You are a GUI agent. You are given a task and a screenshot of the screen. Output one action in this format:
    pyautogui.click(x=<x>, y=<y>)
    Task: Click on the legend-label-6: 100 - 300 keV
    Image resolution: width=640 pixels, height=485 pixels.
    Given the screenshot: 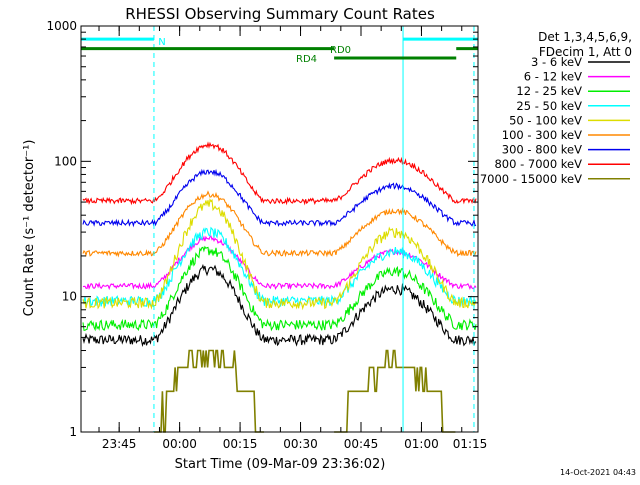 What is the action you would take?
    pyautogui.click(x=542, y=135)
    